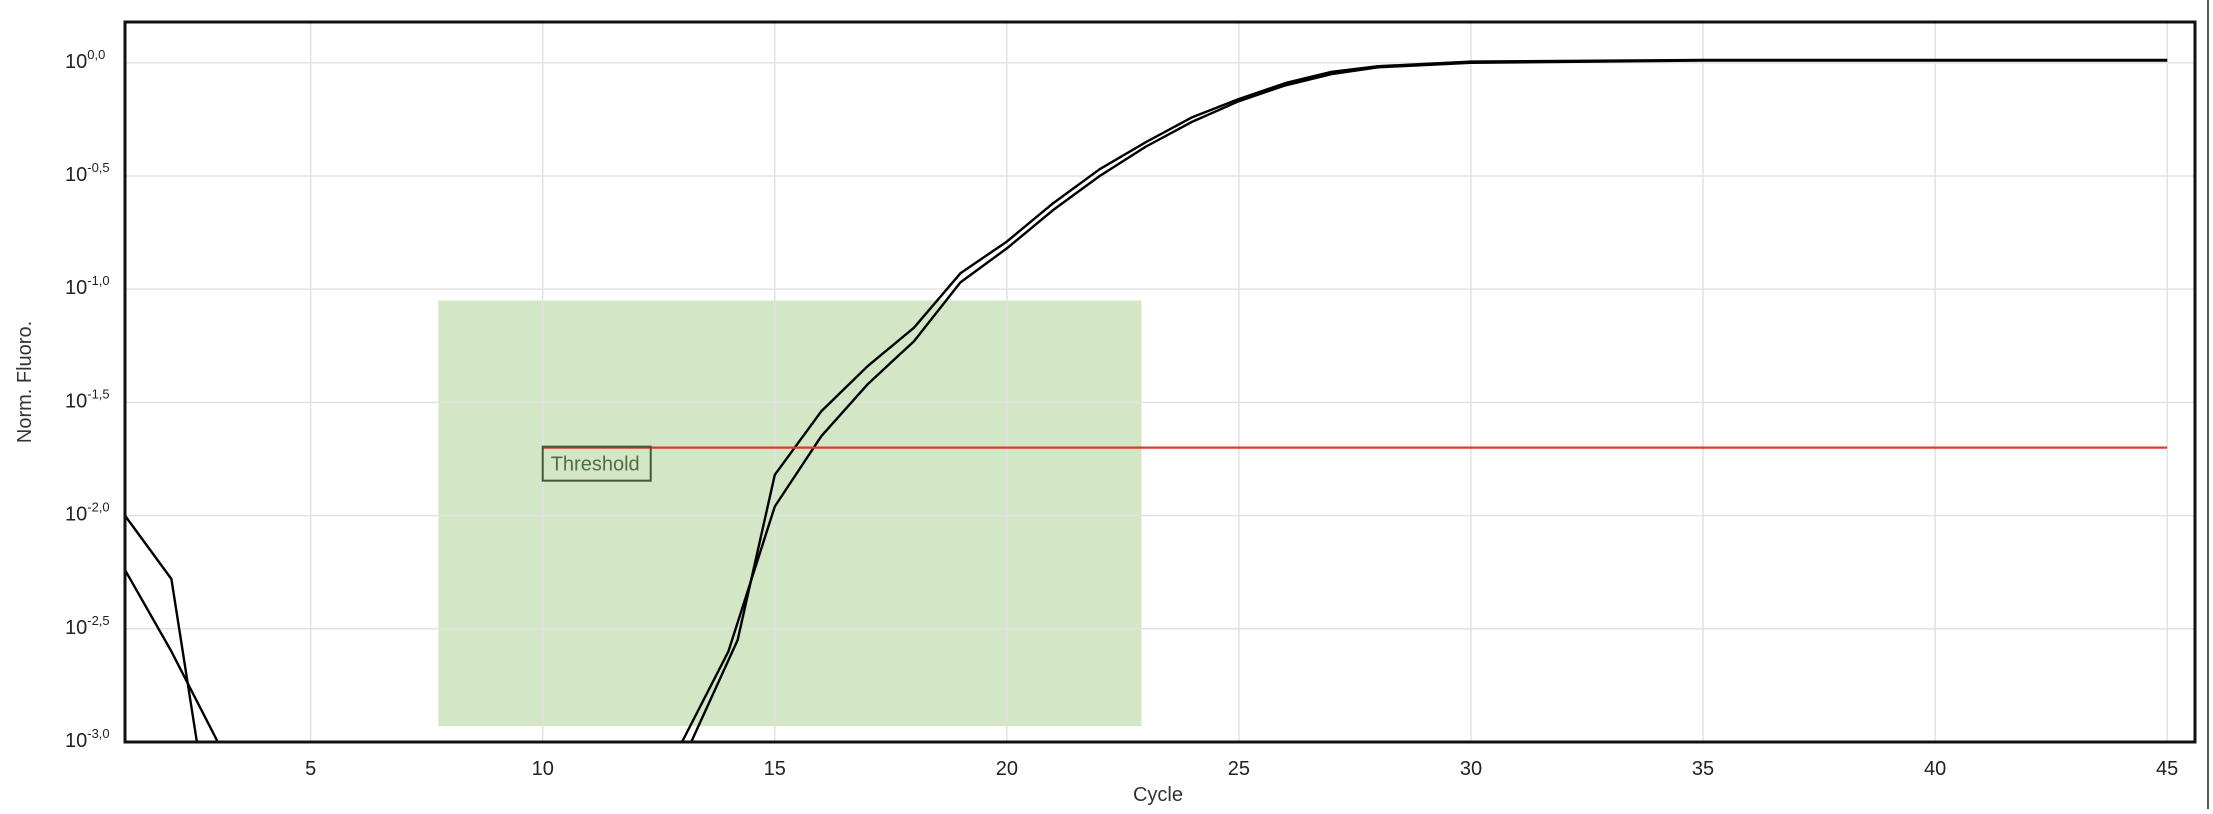  I want to click on x-tick-label: 30, so click(1471, 769).